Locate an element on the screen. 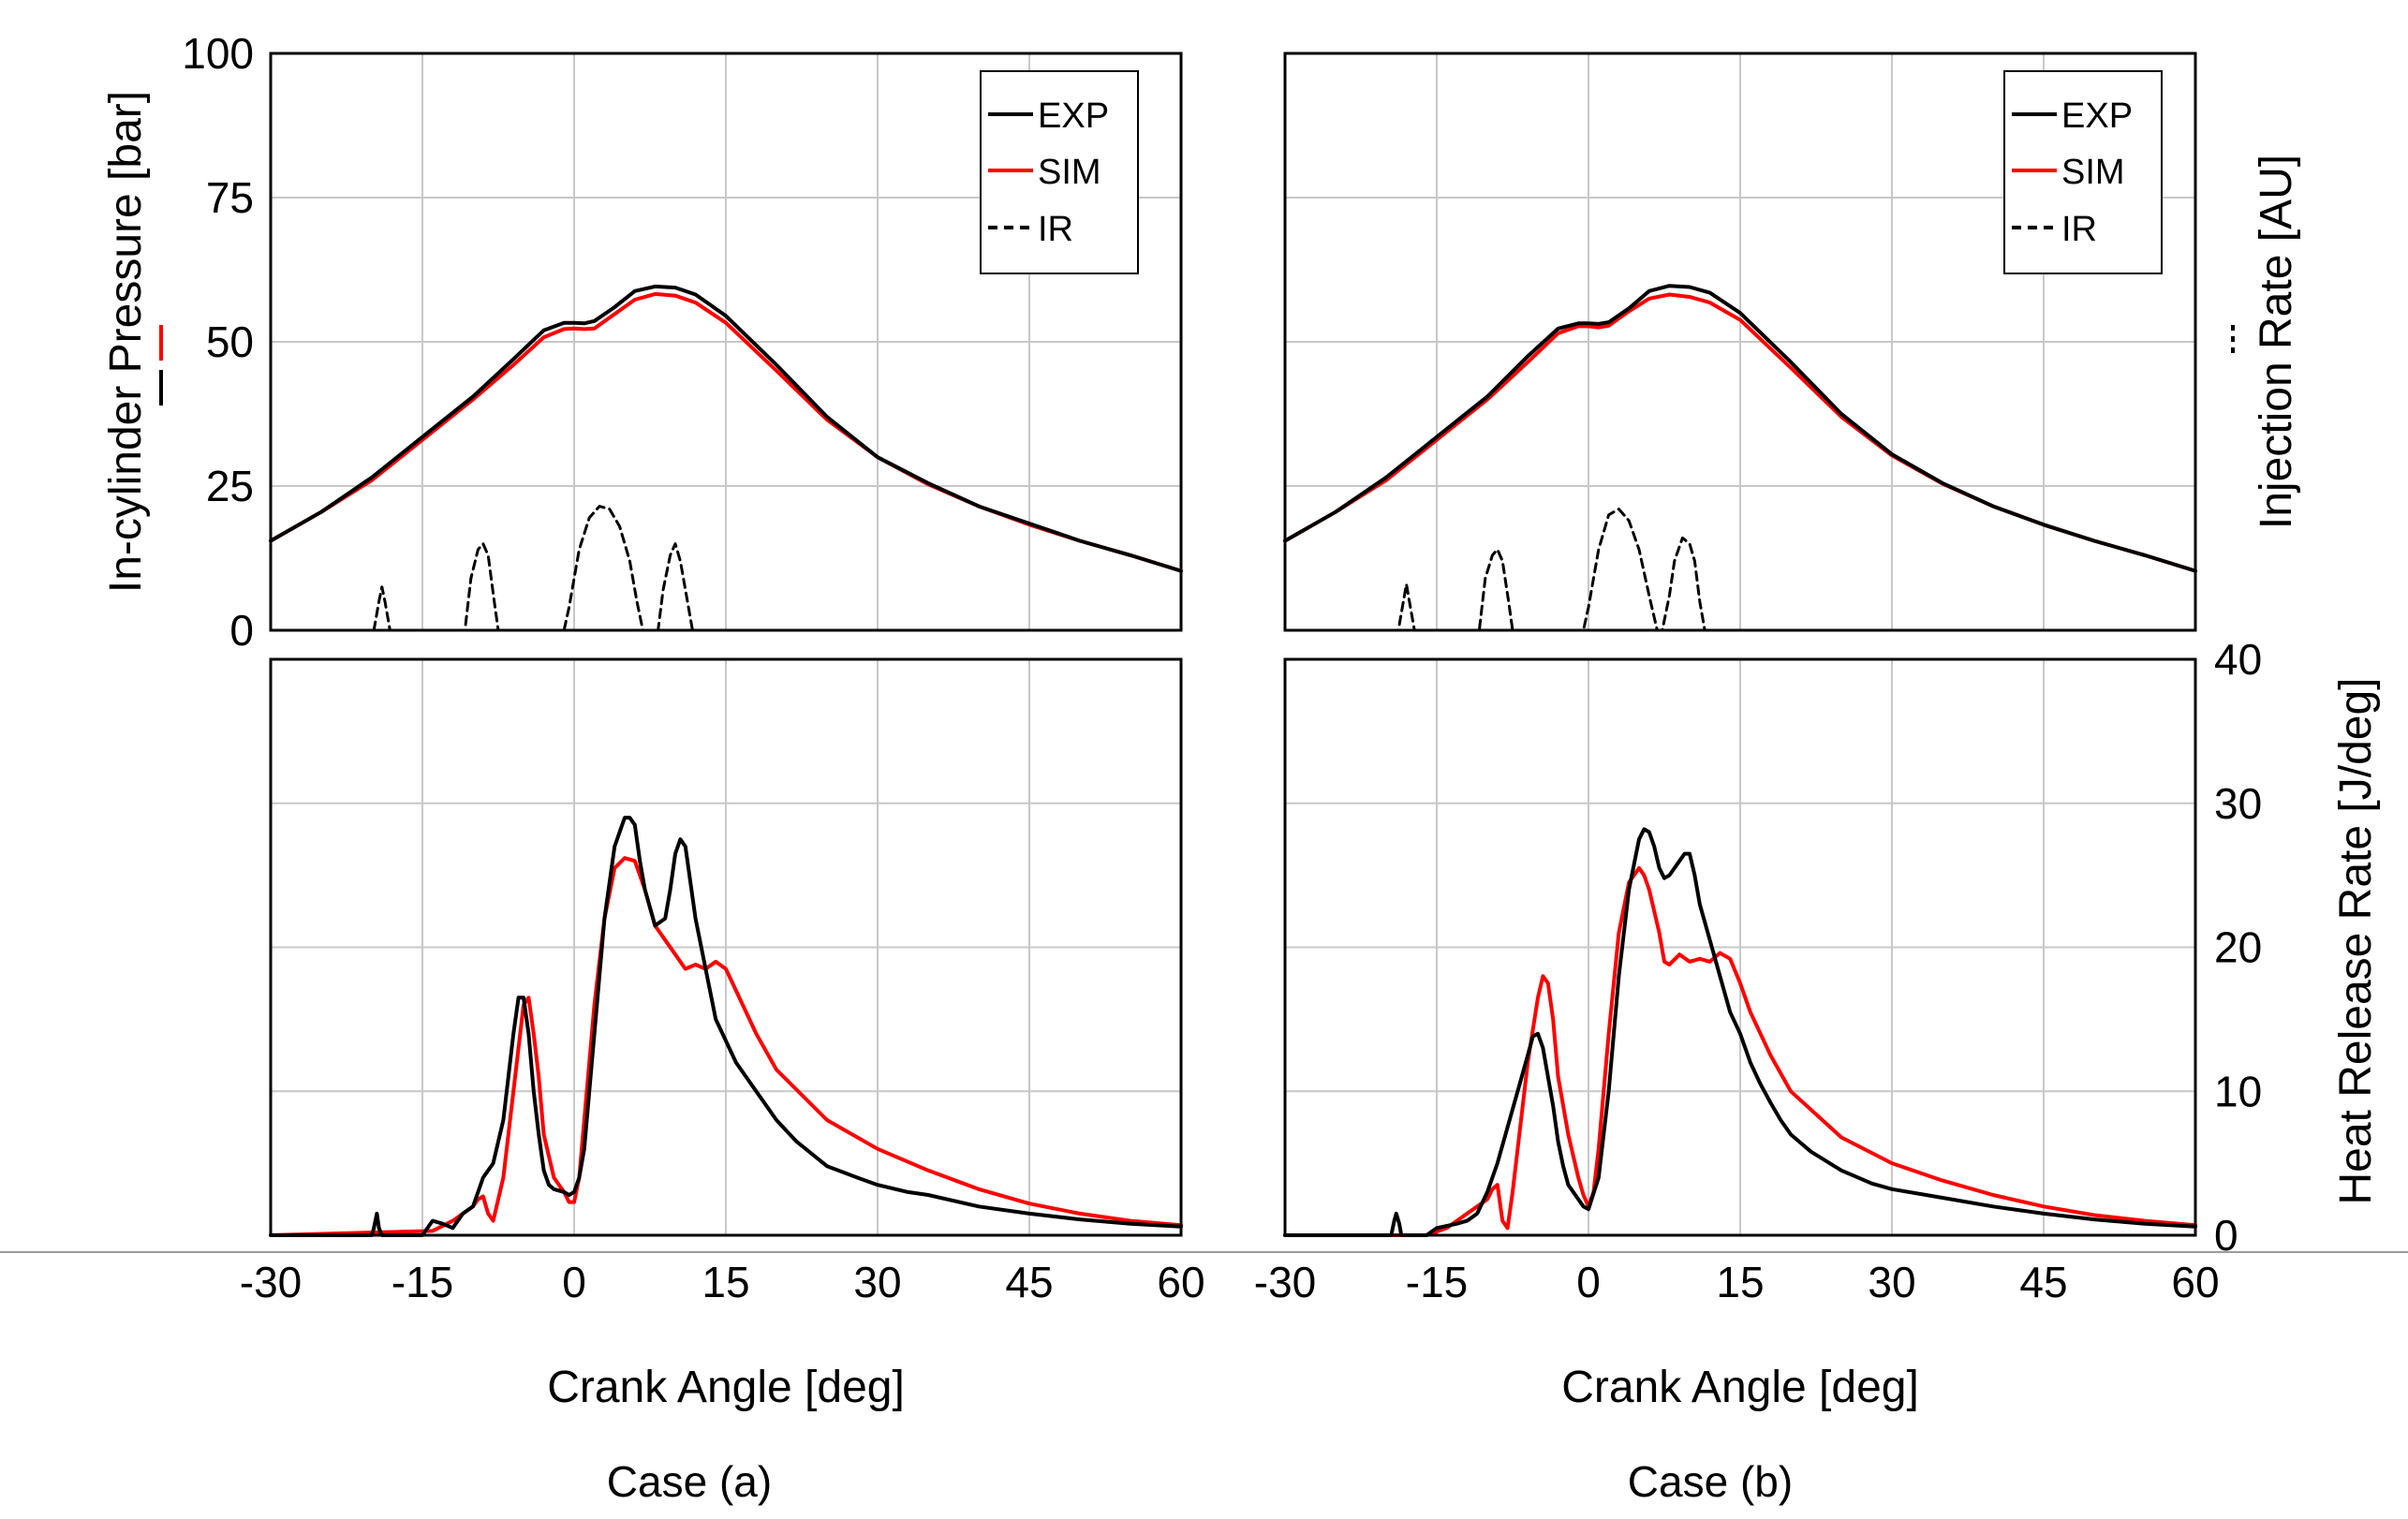  panel-a-bottom is located at coordinates (726, 947).